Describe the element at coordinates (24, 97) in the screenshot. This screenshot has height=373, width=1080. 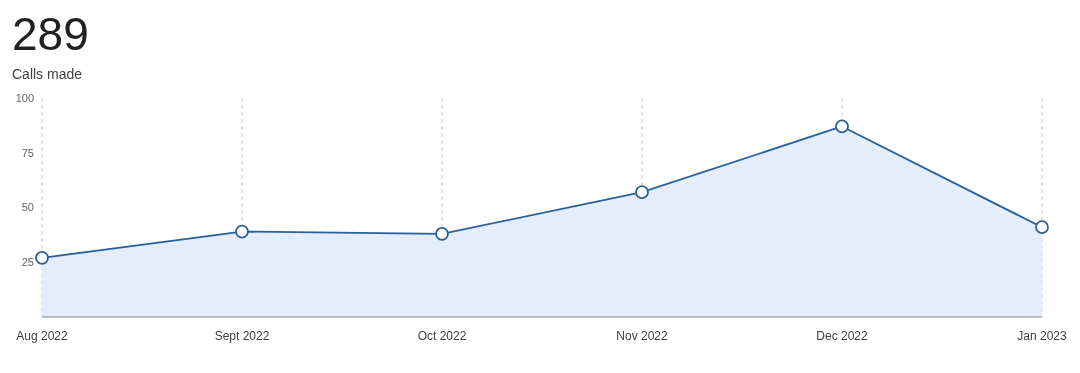
I see `y-tick-label: 100` at that location.